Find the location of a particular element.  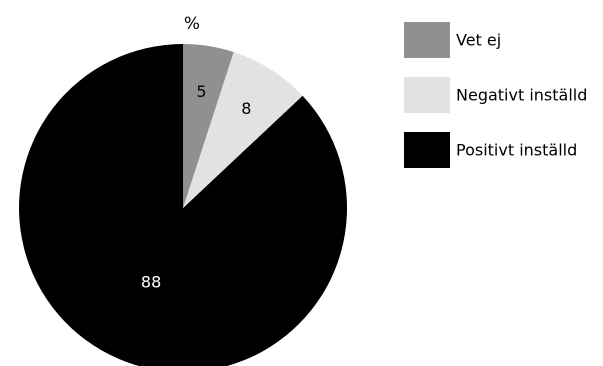

pie-slice-label-positivt-installd: 88 is located at coordinates (151, 281).